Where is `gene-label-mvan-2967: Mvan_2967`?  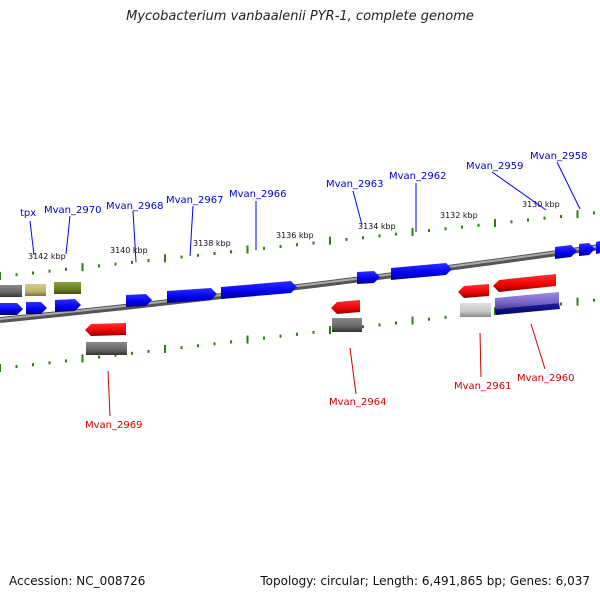
gene-label-mvan-2967: Mvan_2967 is located at coordinates (194, 200).